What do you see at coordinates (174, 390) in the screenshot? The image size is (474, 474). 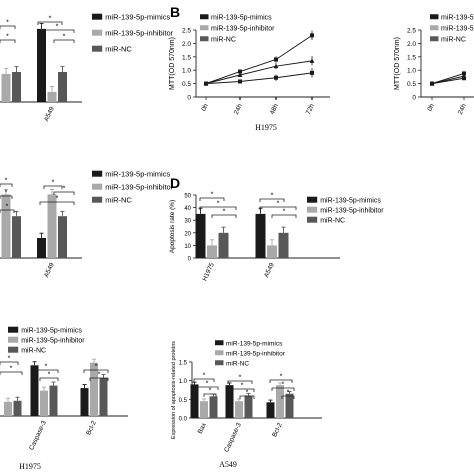 I see `y-axis-label: Expression of apoptosis-related proteins` at bounding box center [174, 390].